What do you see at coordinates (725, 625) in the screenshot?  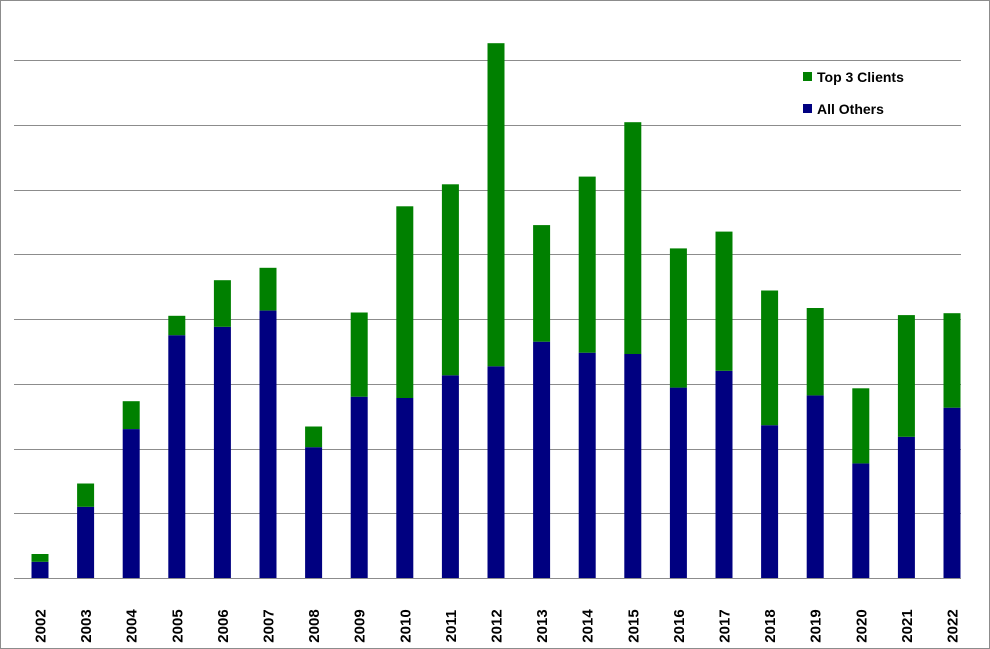 I see `x-tick-label: 2017` at bounding box center [725, 625].